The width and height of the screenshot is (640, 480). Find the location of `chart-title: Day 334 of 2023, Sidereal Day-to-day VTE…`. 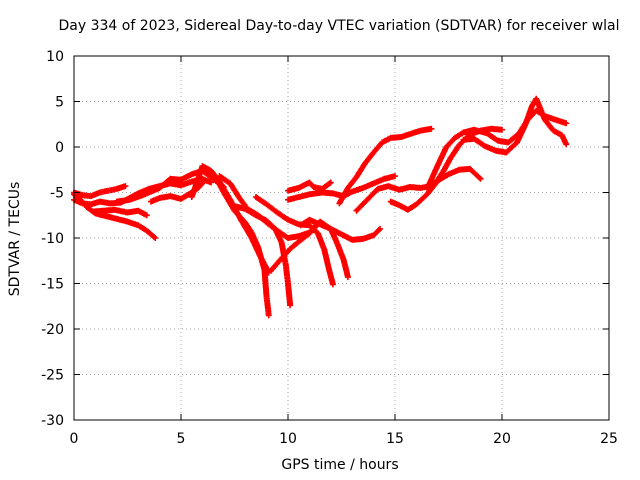

chart-title: Day 334 of 2023, Sidereal Day-to-day VTE… is located at coordinates (338, 26).